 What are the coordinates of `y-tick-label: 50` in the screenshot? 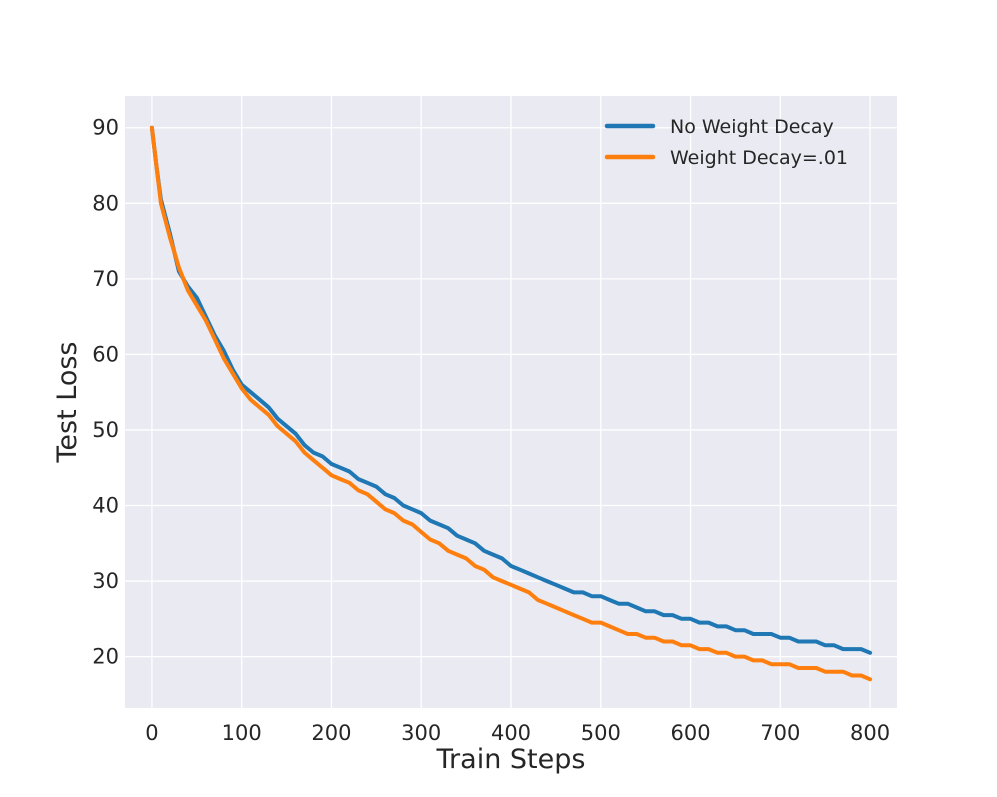 It's located at (105, 430).